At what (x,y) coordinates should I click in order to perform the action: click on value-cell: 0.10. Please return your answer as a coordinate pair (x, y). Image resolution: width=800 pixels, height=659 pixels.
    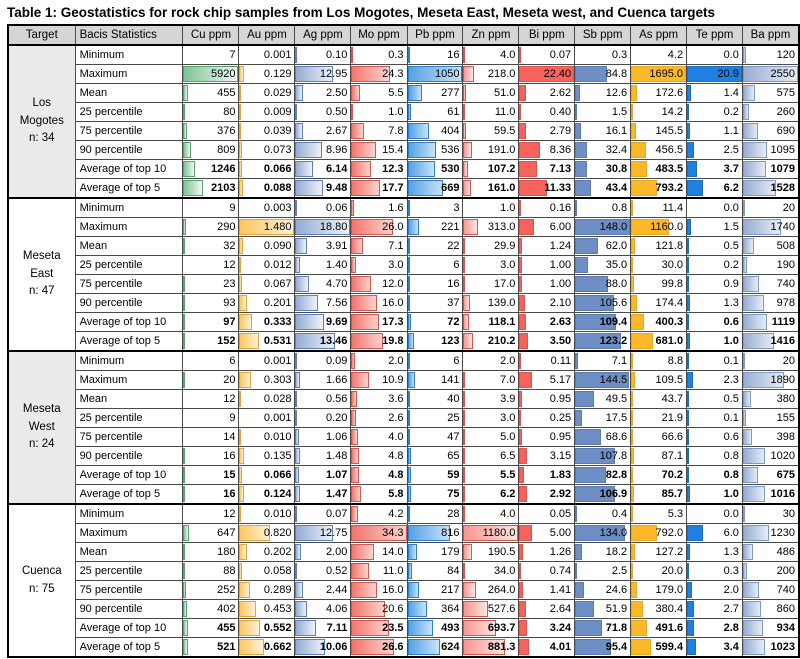
    Looking at the image, I should click on (323, 54).